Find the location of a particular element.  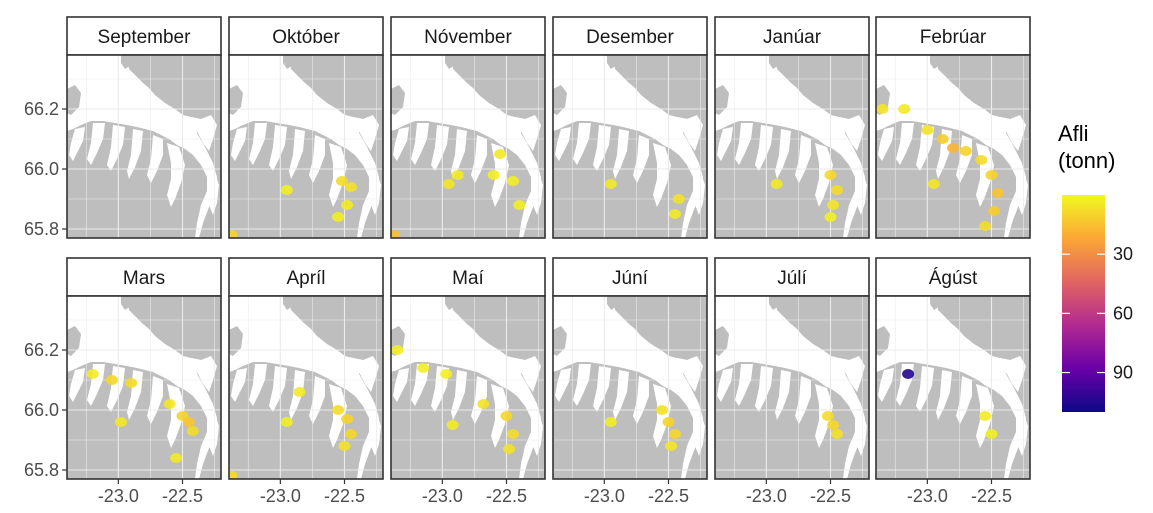

facet-7: Mars is located at coordinates (144, 368).